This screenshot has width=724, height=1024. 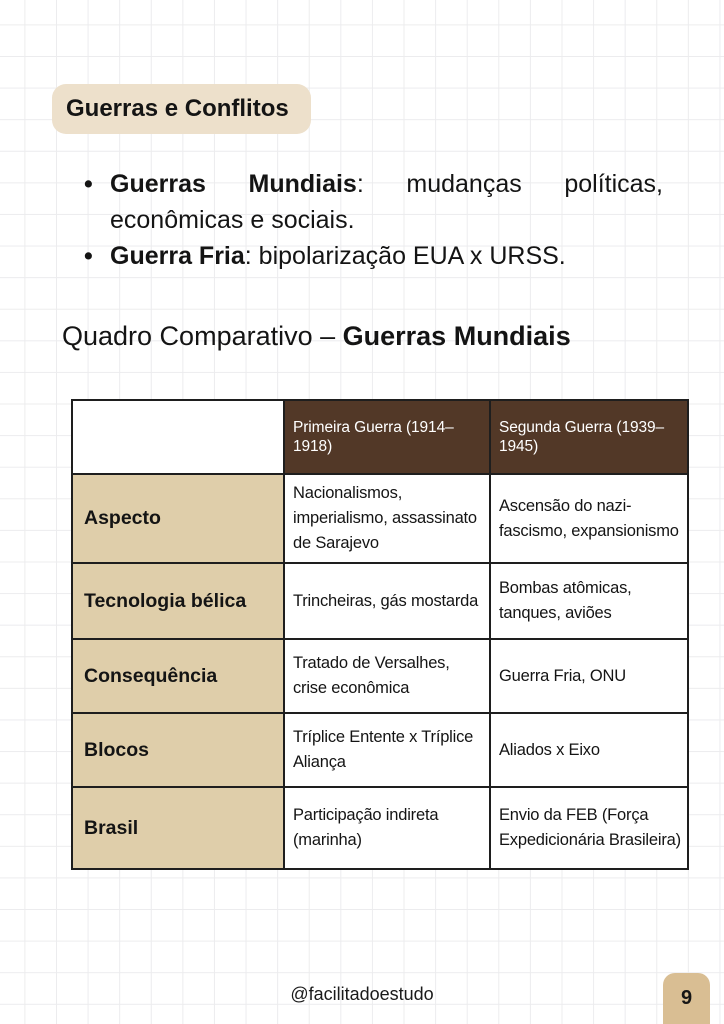 What do you see at coordinates (362, 994) in the screenshot?
I see `footer-handle: @facilitadoestudo` at bounding box center [362, 994].